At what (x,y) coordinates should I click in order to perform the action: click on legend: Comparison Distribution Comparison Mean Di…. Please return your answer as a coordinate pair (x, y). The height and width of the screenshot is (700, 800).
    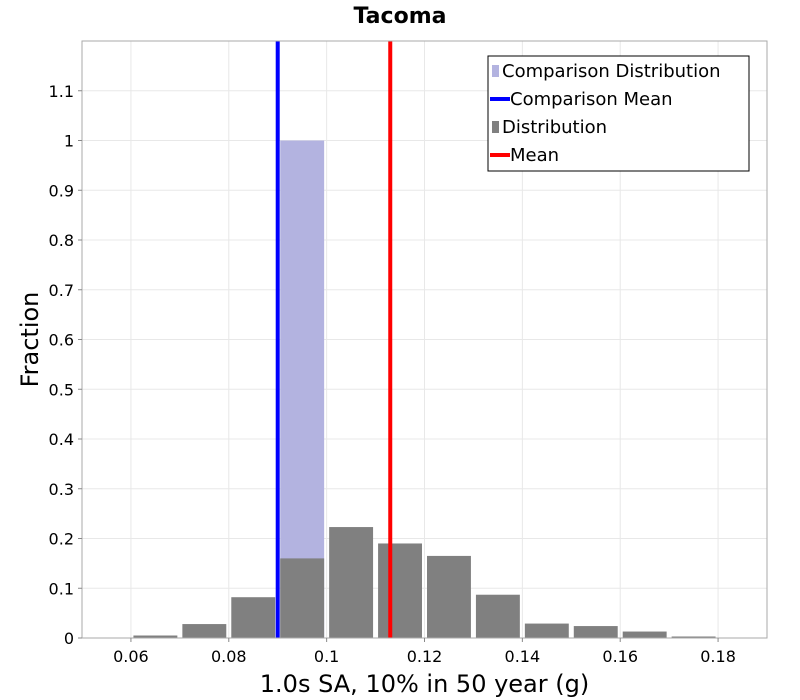
    Looking at the image, I should click on (618, 113).